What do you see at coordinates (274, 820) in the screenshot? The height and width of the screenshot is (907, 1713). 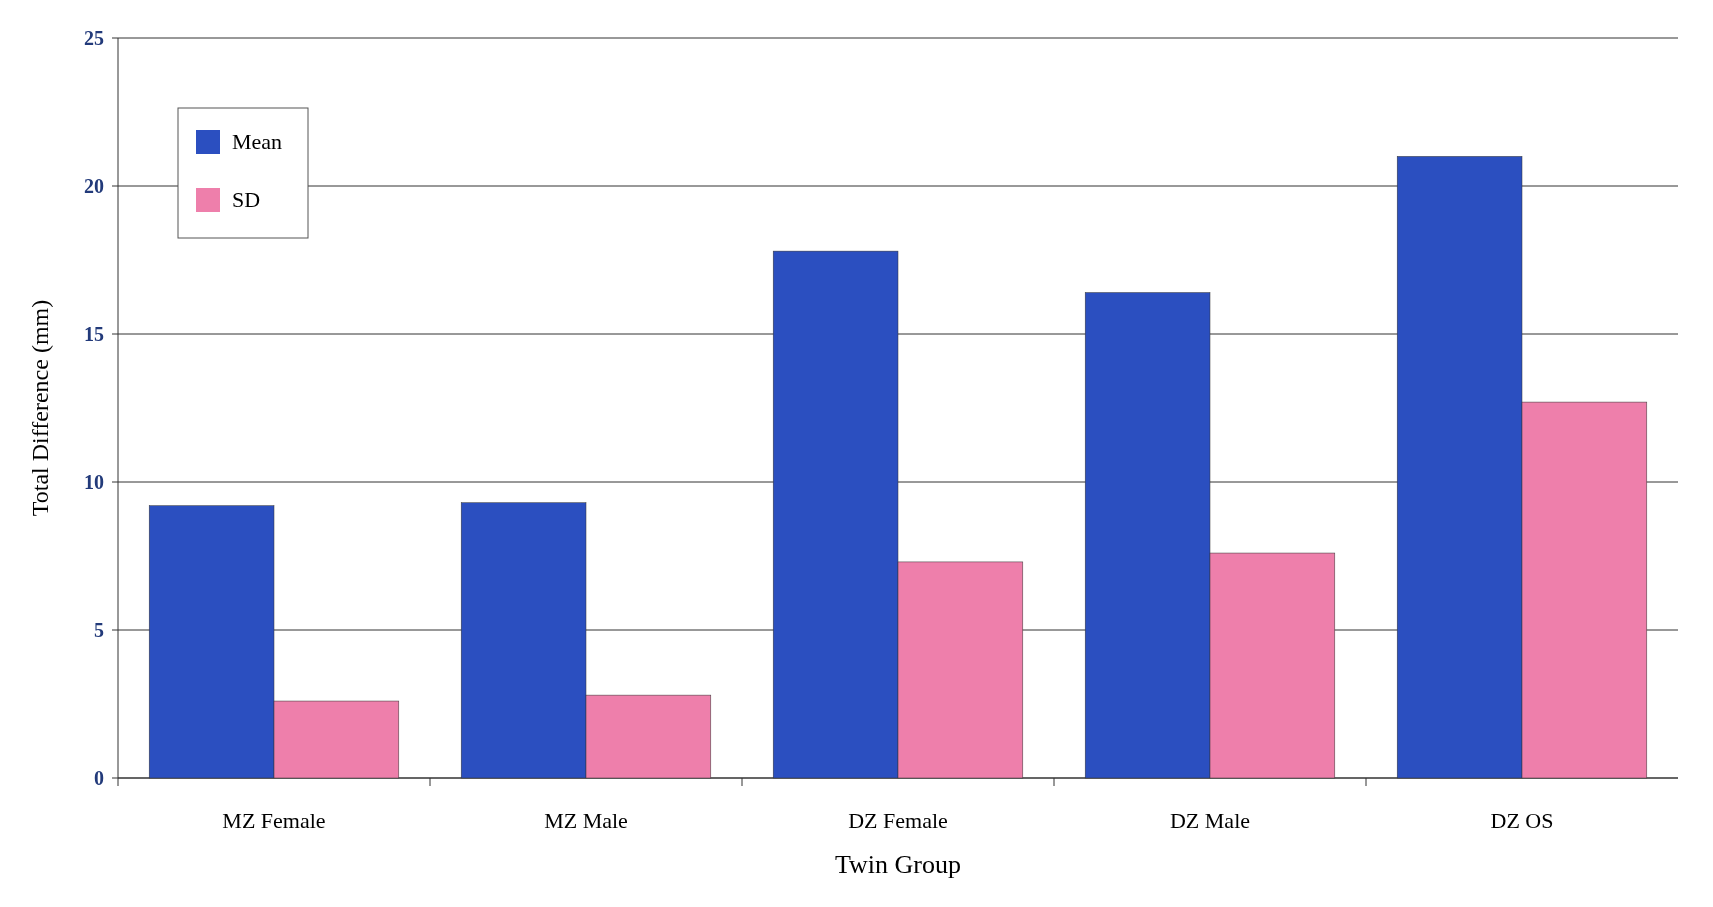 I see `x-tick-label: MZ Female` at bounding box center [274, 820].